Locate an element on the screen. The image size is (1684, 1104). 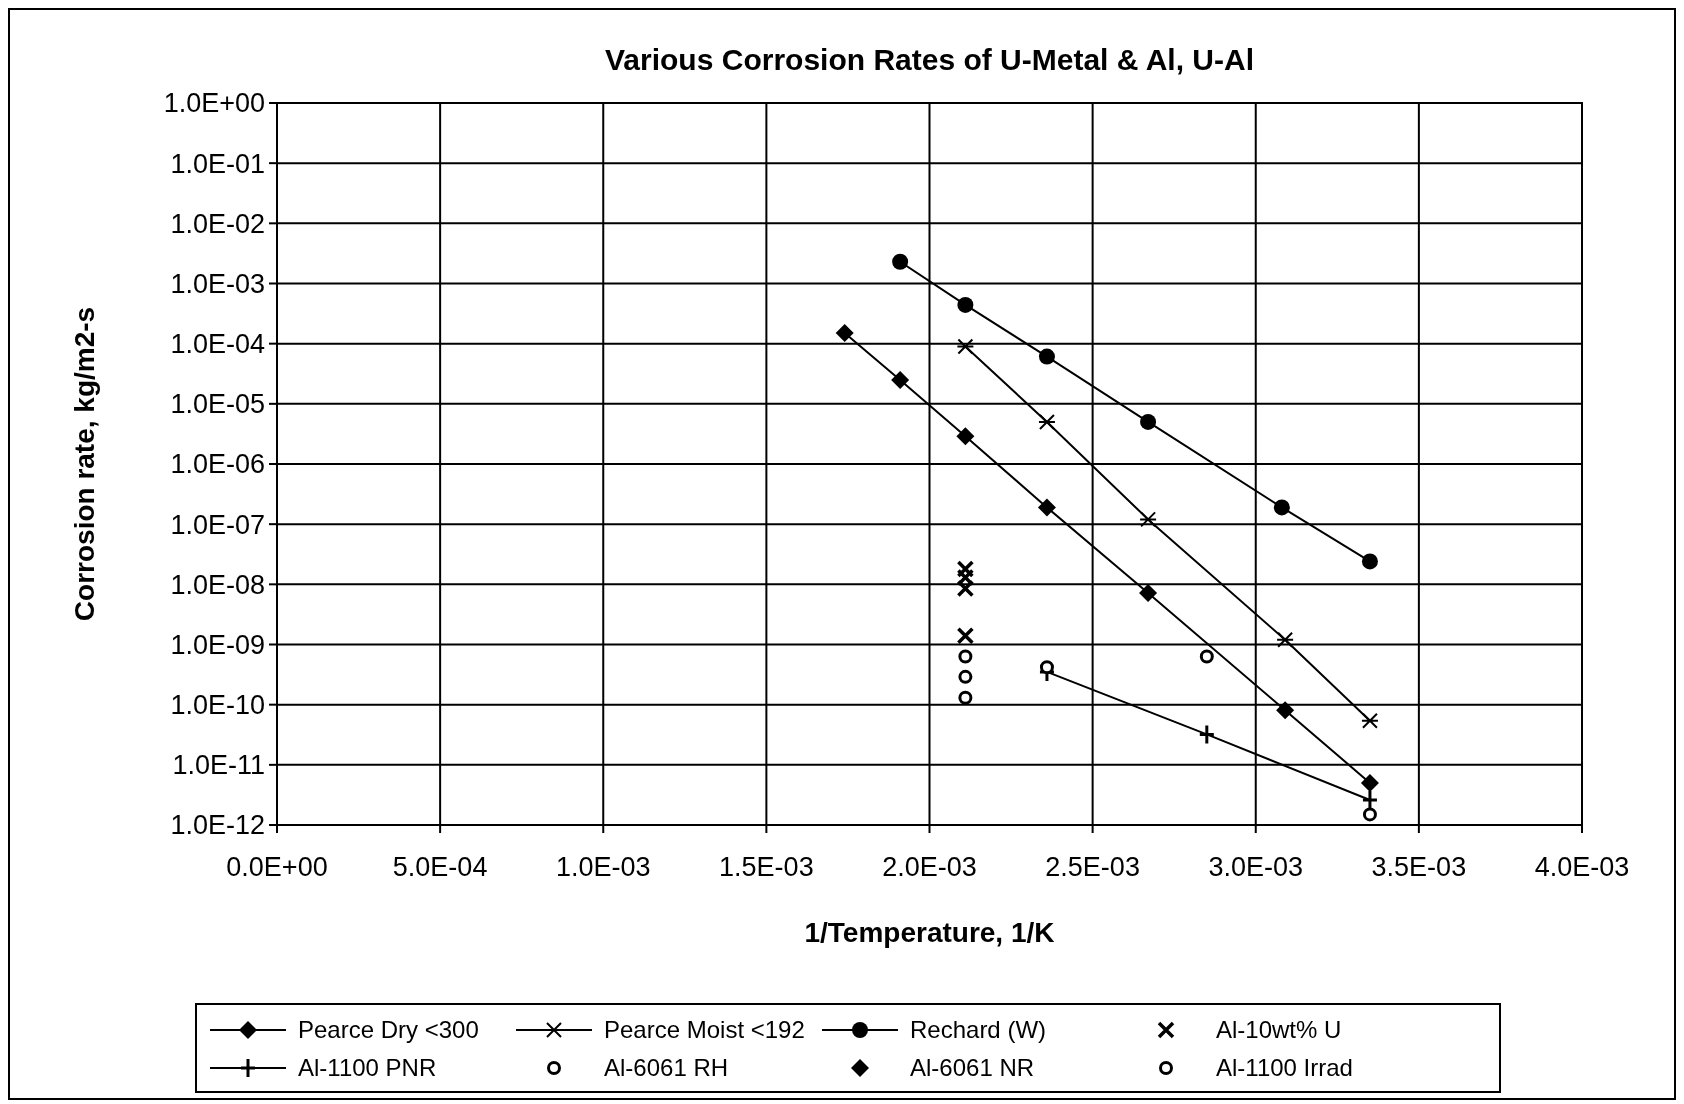
x-tick-label: 0.0E+00 is located at coordinates (277, 867).